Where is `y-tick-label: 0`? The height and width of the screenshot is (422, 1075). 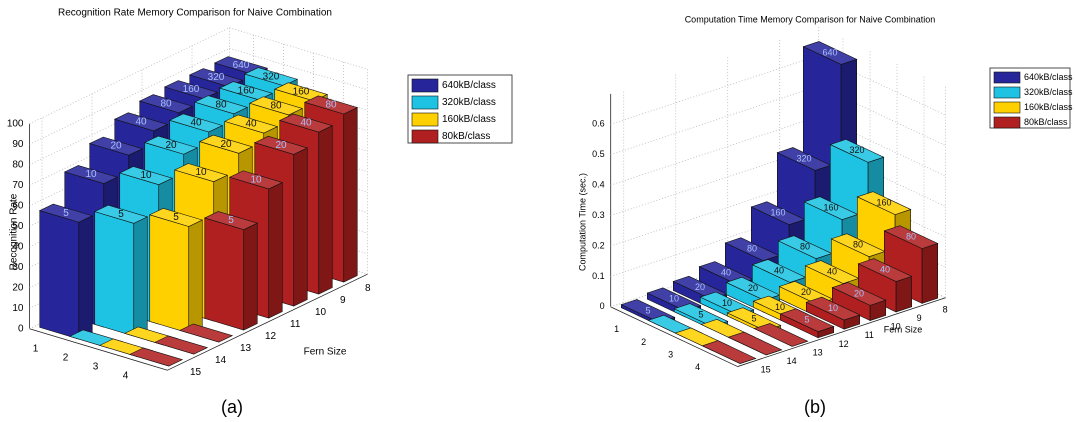
y-tick-label: 0 is located at coordinates (602, 306).